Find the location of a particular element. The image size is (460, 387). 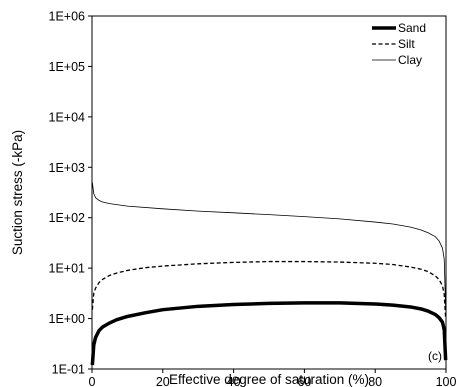

legend-label-silt: Silt is located at coordinates (406, 44).